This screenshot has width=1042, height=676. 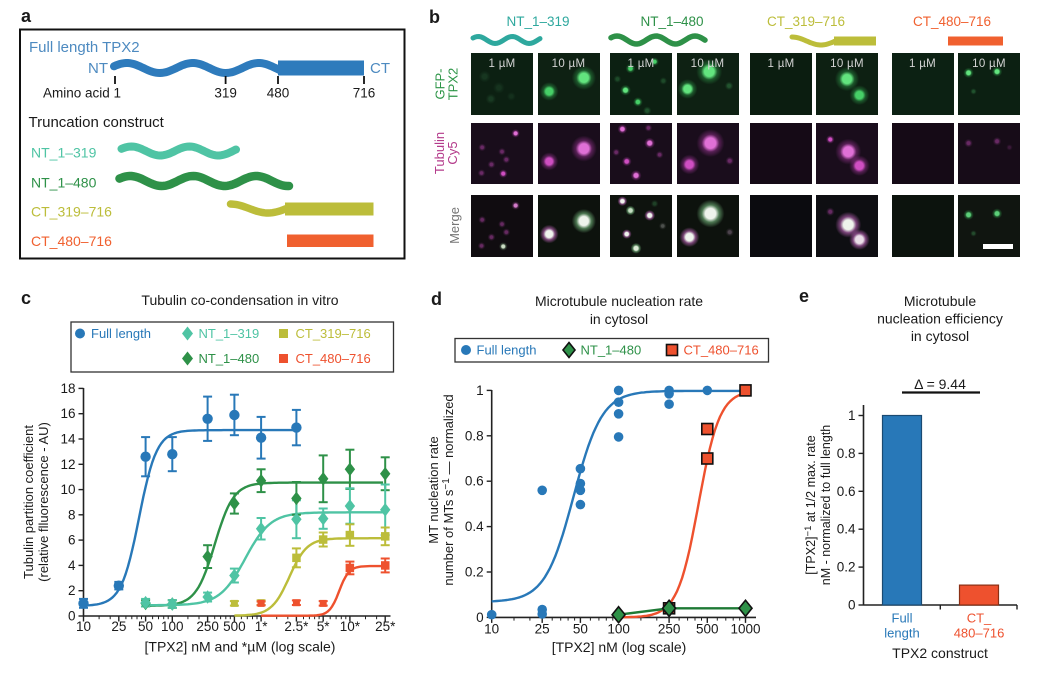 What do you see at coordinates (278, 93) in the screenshot?
I see `svg-text: 480` at bounding box center [278, 93].